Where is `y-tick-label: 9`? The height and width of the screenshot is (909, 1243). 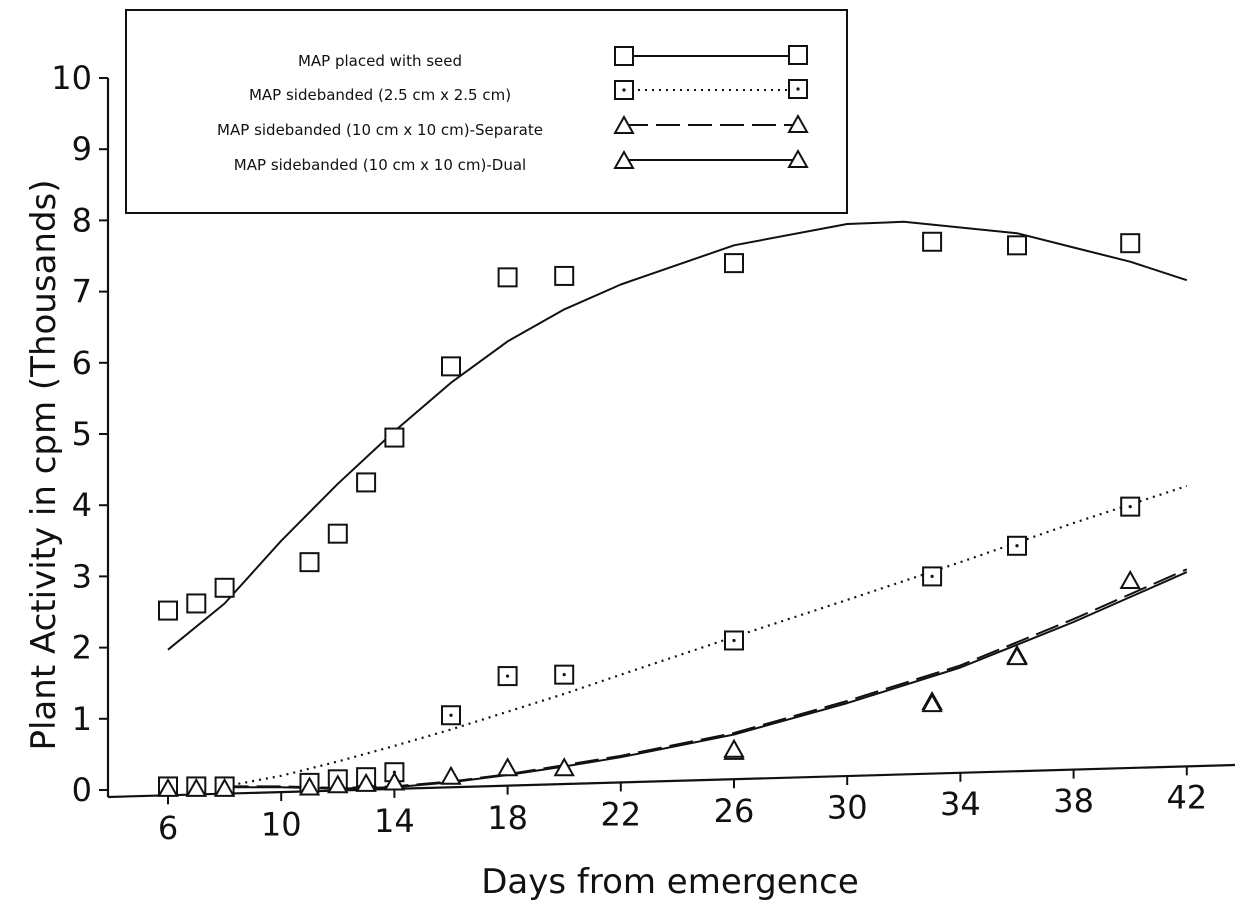
y-tick-label: 9 is located at coordinates (82, 149).